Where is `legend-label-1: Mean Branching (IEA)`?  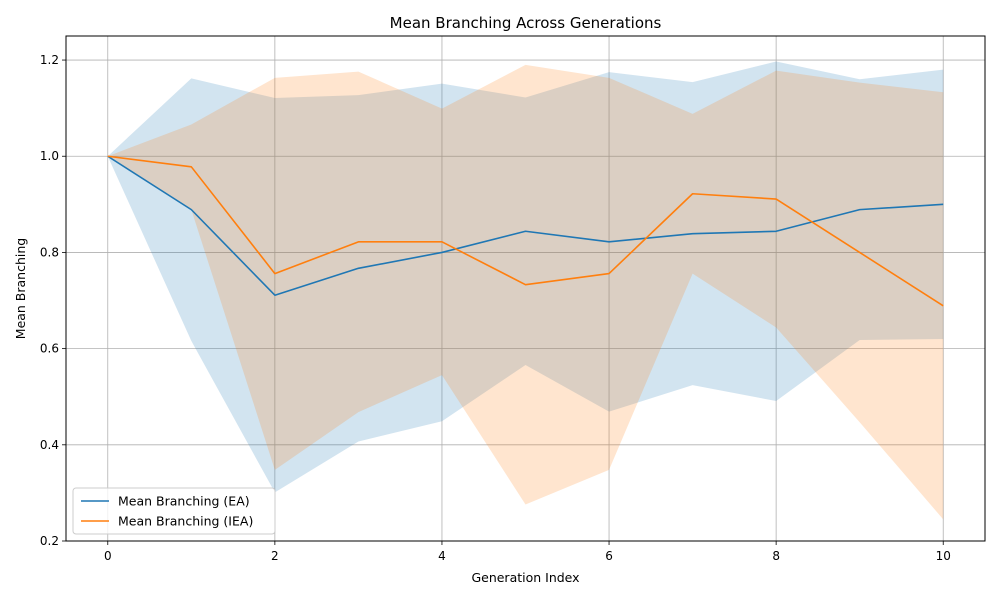
legend-label-1: Mean Branching (IEA) is located at coordinates (185, 521).